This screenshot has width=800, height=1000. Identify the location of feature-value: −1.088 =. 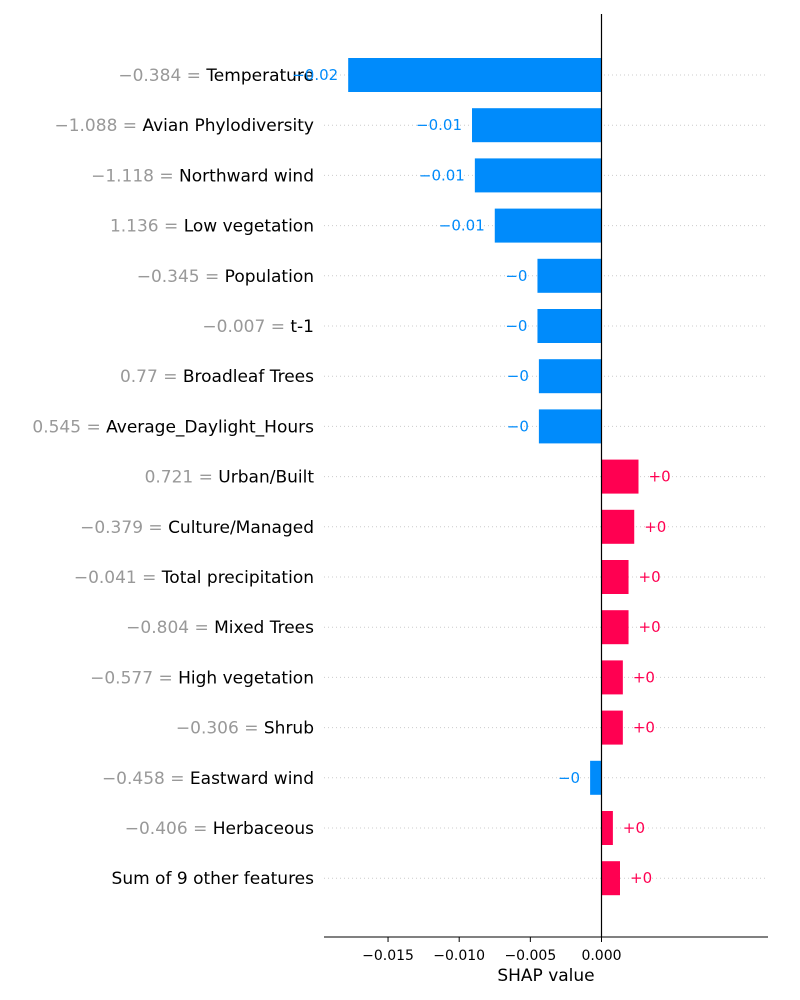
(98, 126).